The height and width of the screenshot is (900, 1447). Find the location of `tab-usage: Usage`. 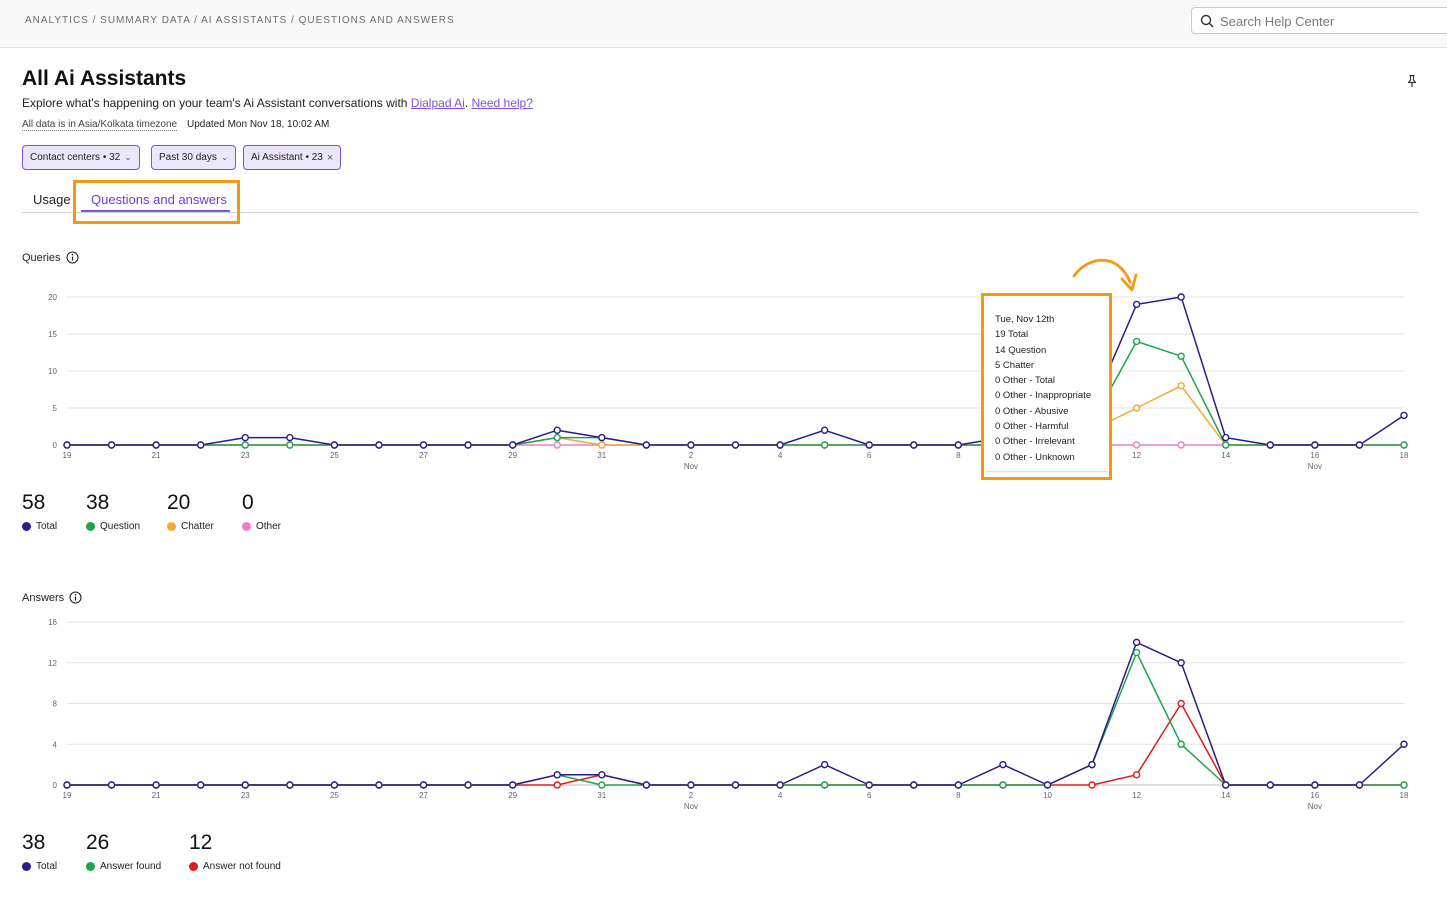

tab-usage: Usage is located at coordinates (52, 199).